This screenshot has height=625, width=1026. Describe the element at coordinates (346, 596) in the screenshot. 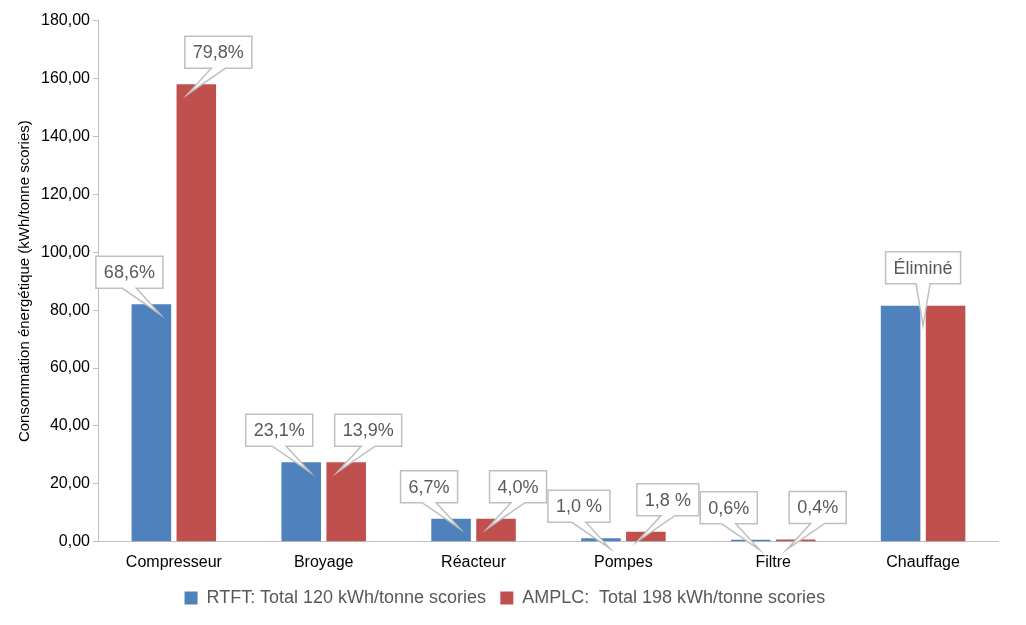

I see `legend-label: RTFT: Total 120 kWh/tonne scories` at that location.